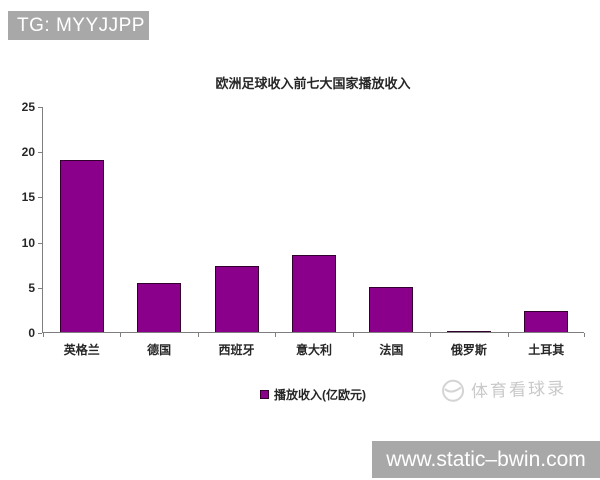 The width and height of the screenshot is (600, 480). I want to click on bottom-banner-text: www.static–bwin.com, so click(486, 459).